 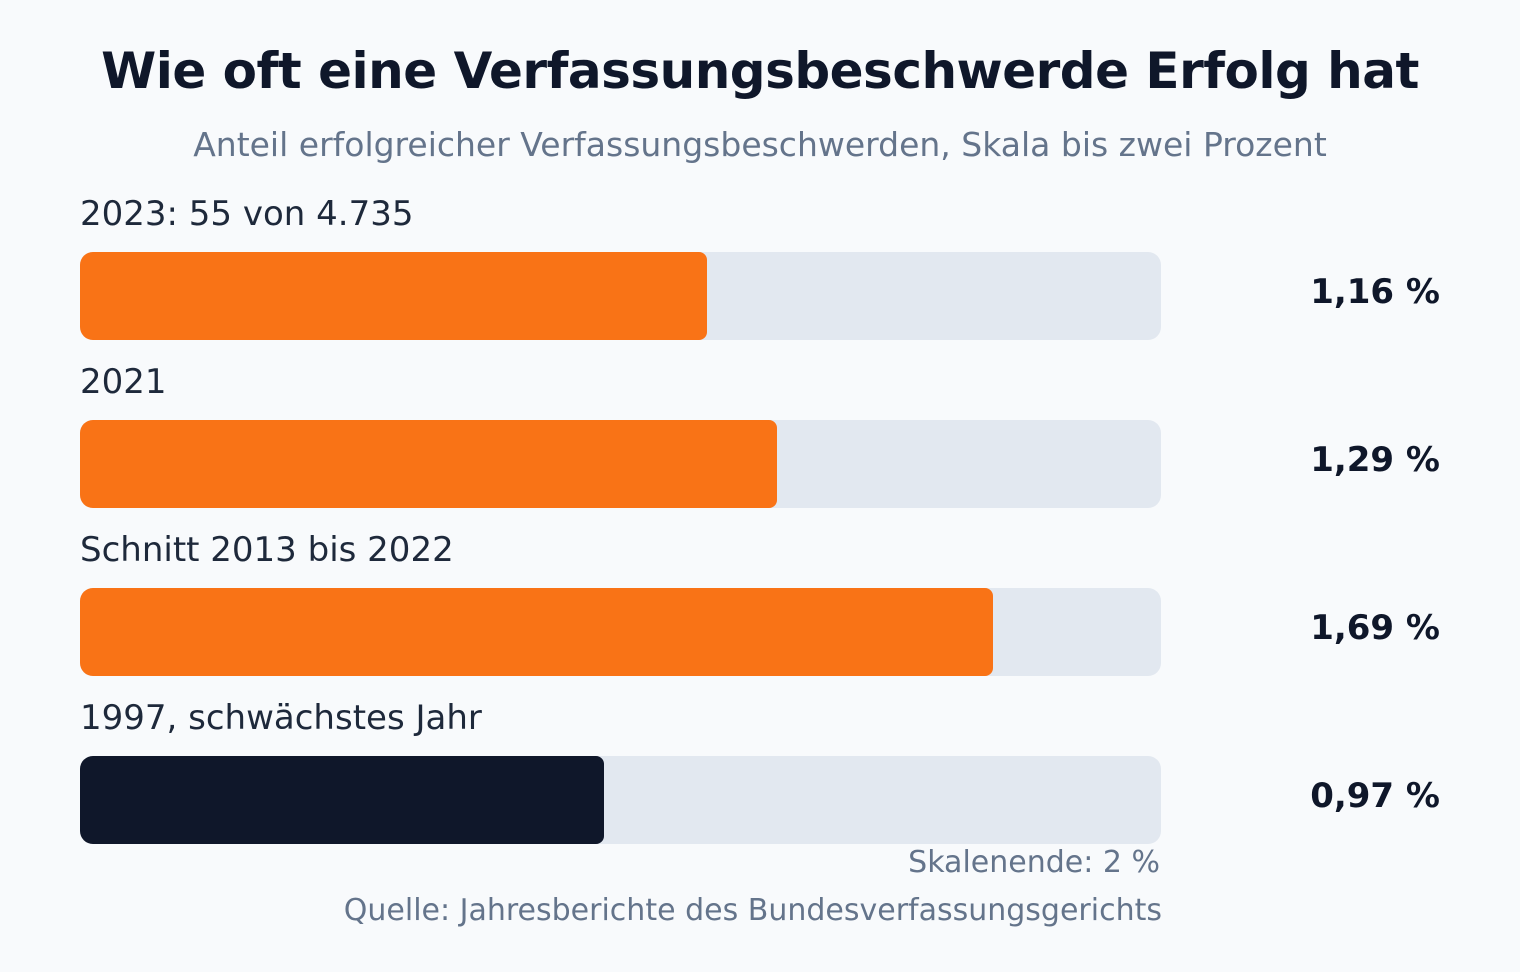 What do you see at coordinates (1375, 292) in the screenshot?
I see `bar-value-label: 1,16 %` at bounding box center [1375, 292].